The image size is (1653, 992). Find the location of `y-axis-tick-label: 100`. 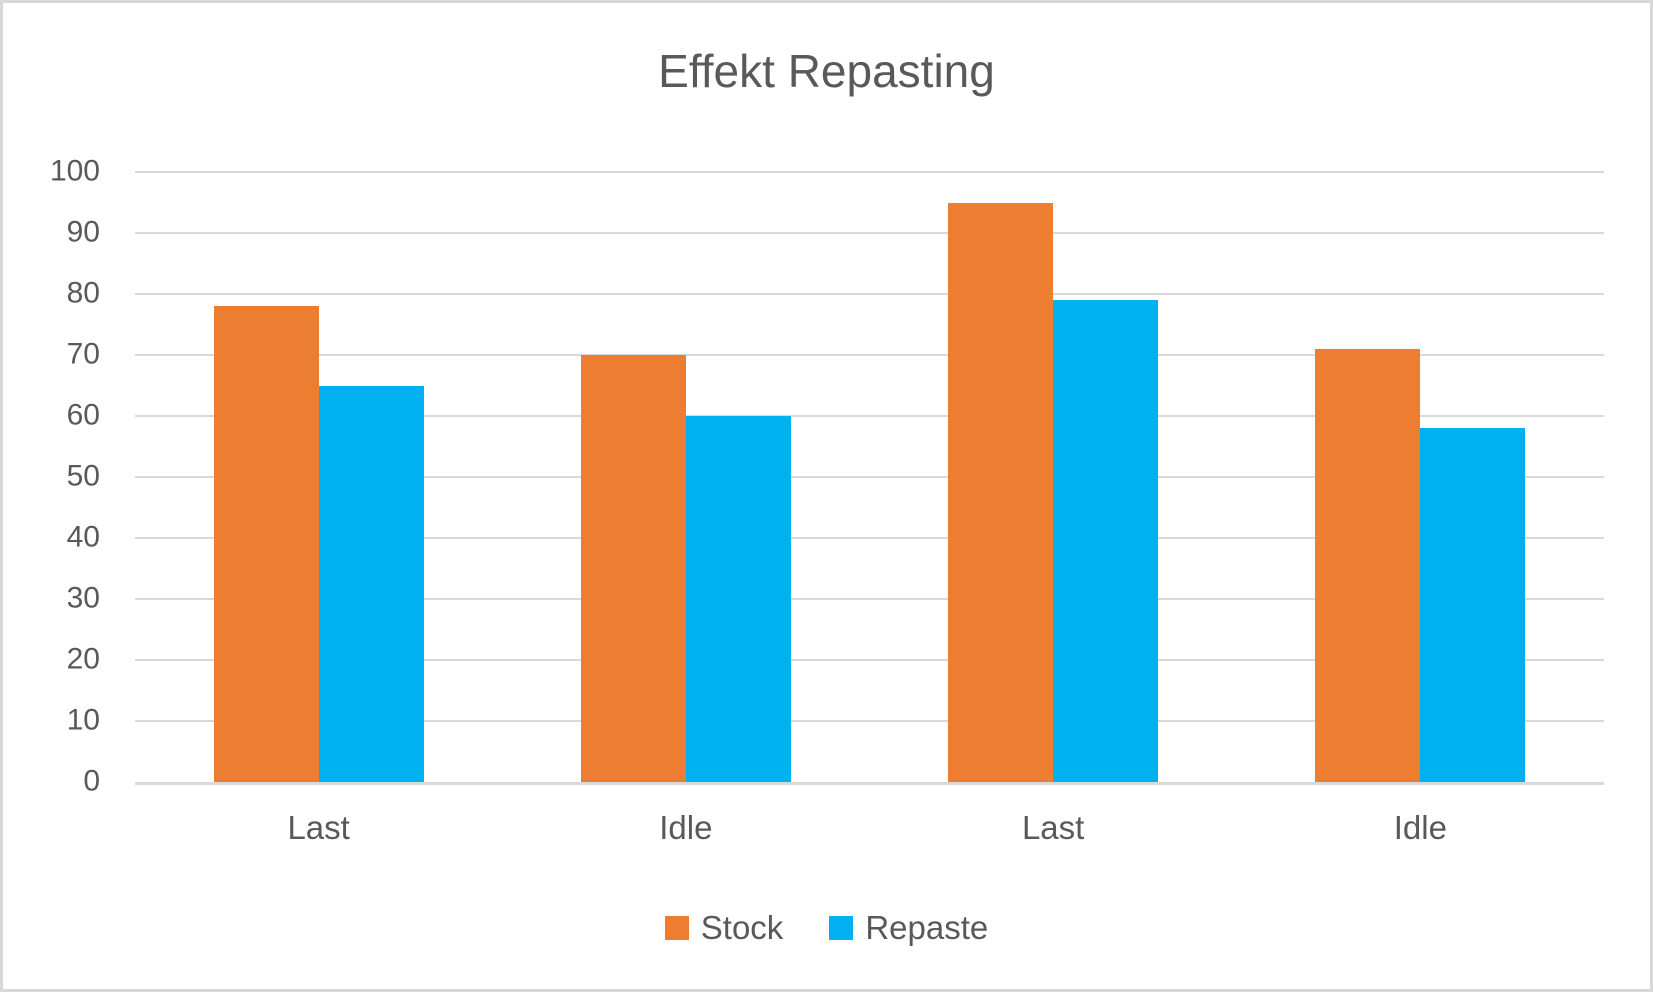

y-axis-tick-label: 100 is located at coordinates (74, 171).